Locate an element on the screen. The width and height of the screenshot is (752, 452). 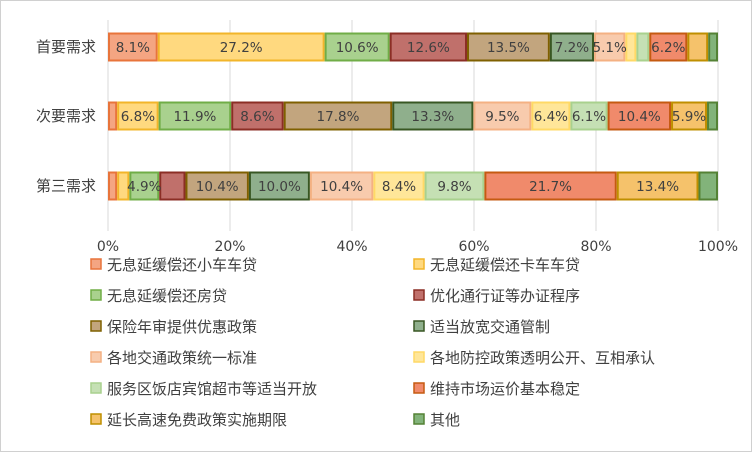
x-tick-label: 40% is located at coordinates (351, 247).